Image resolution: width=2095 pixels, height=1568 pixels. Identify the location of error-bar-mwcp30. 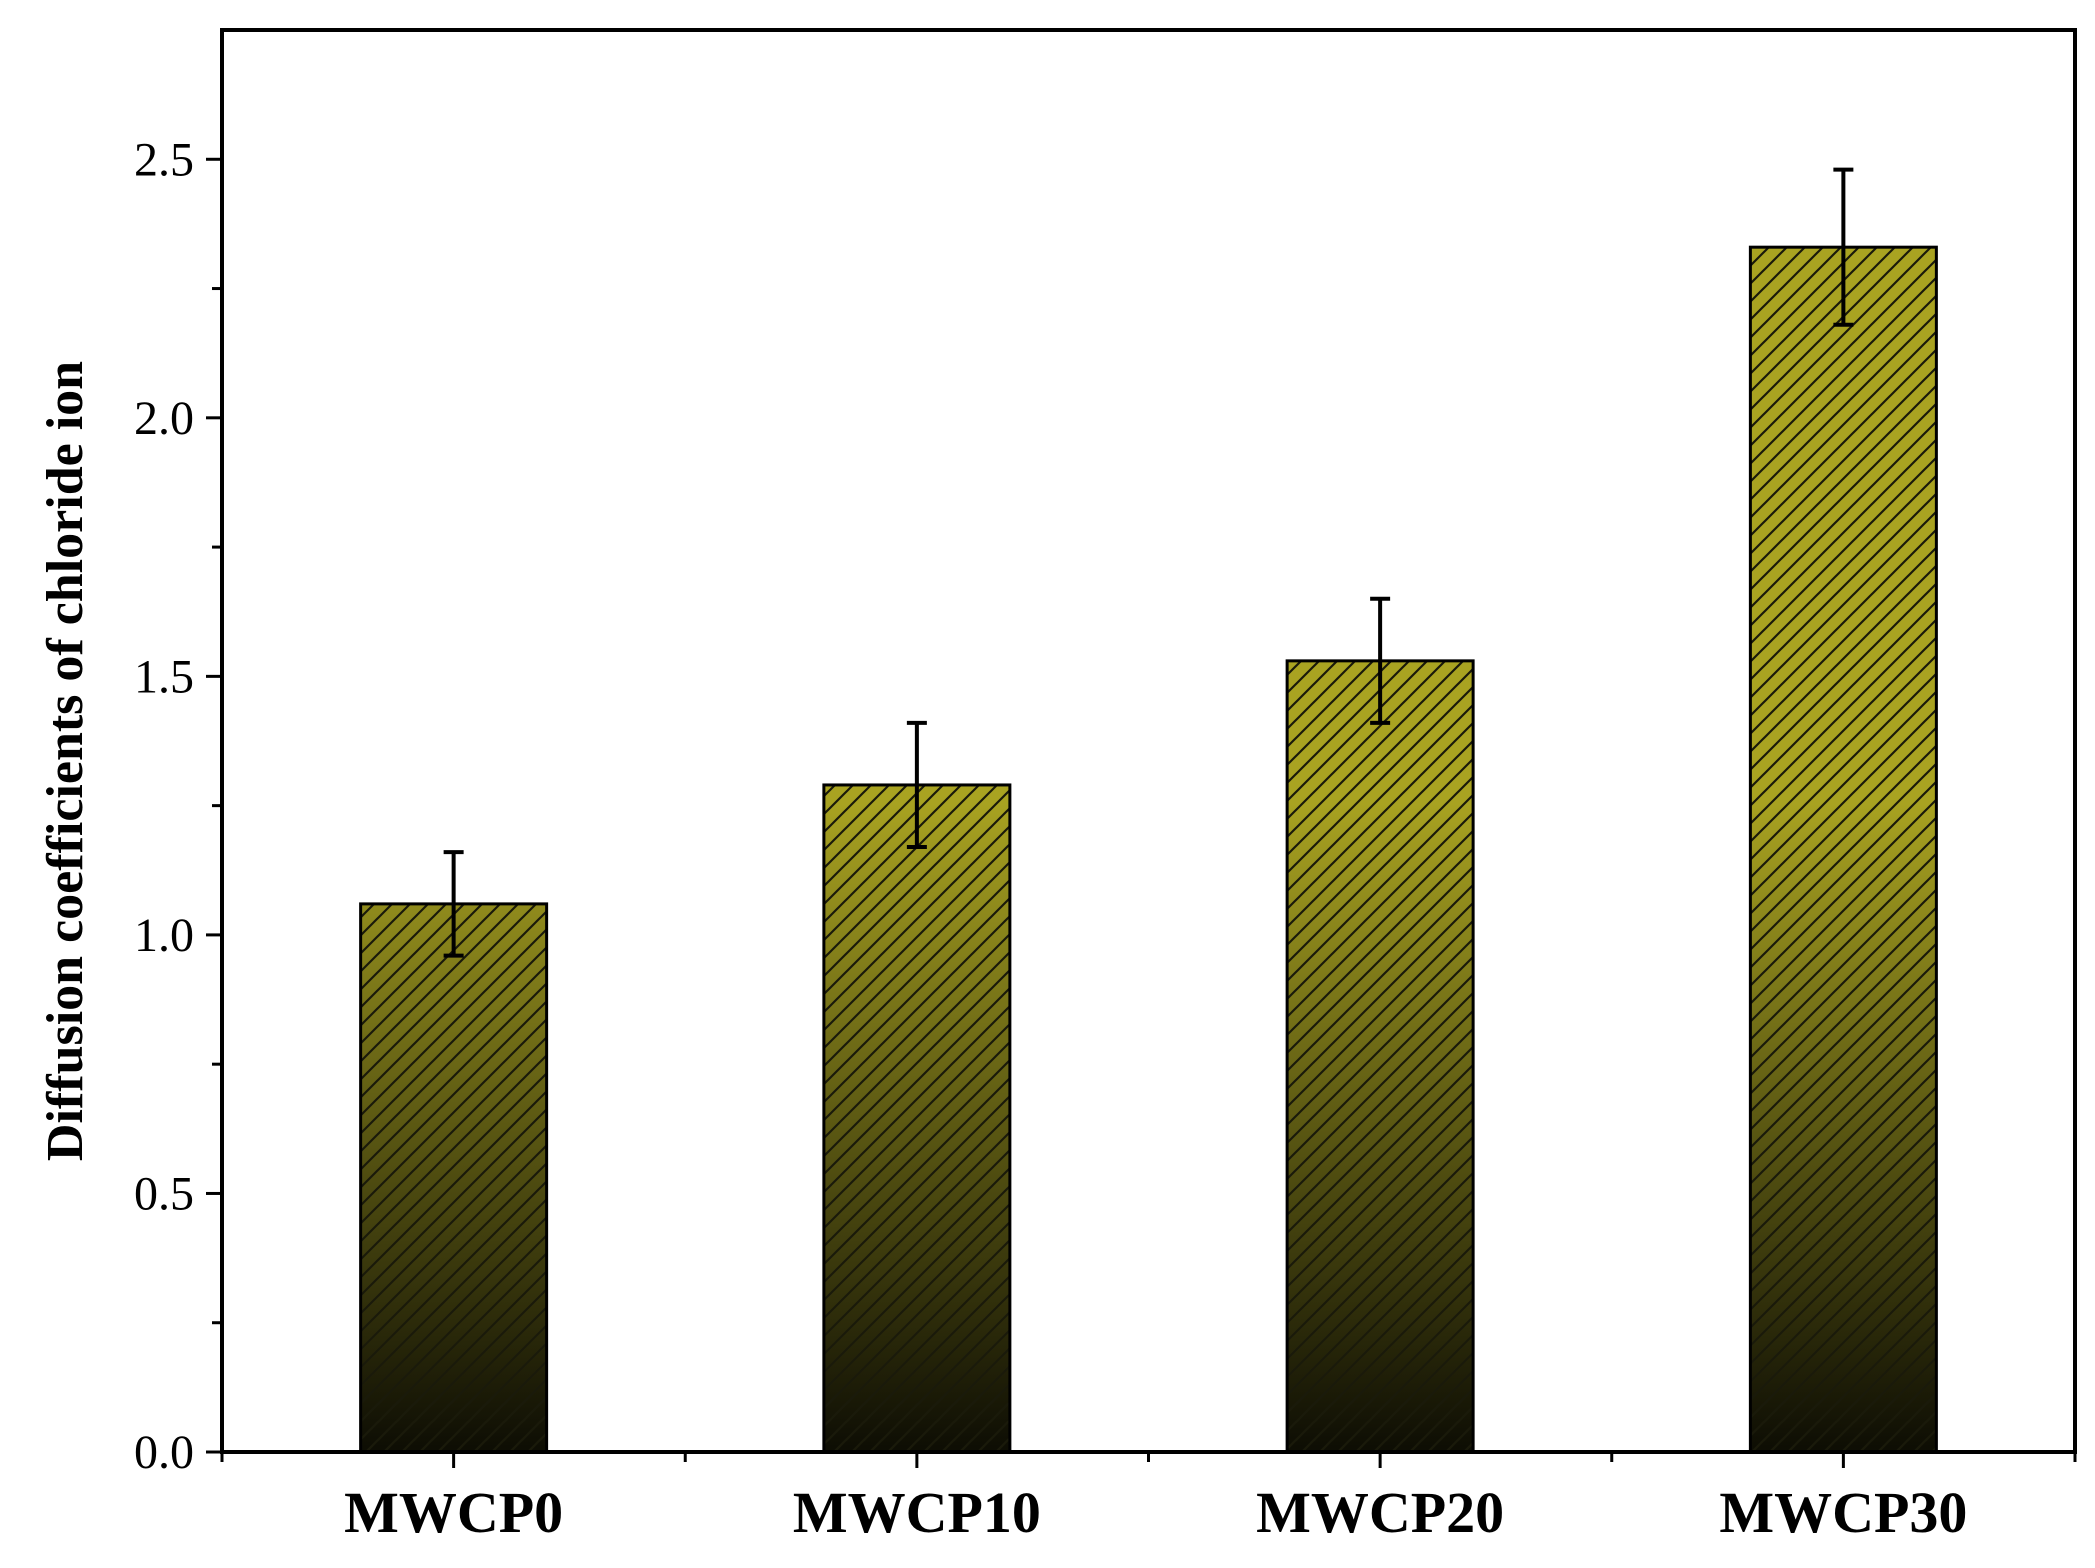
(1843, 247).